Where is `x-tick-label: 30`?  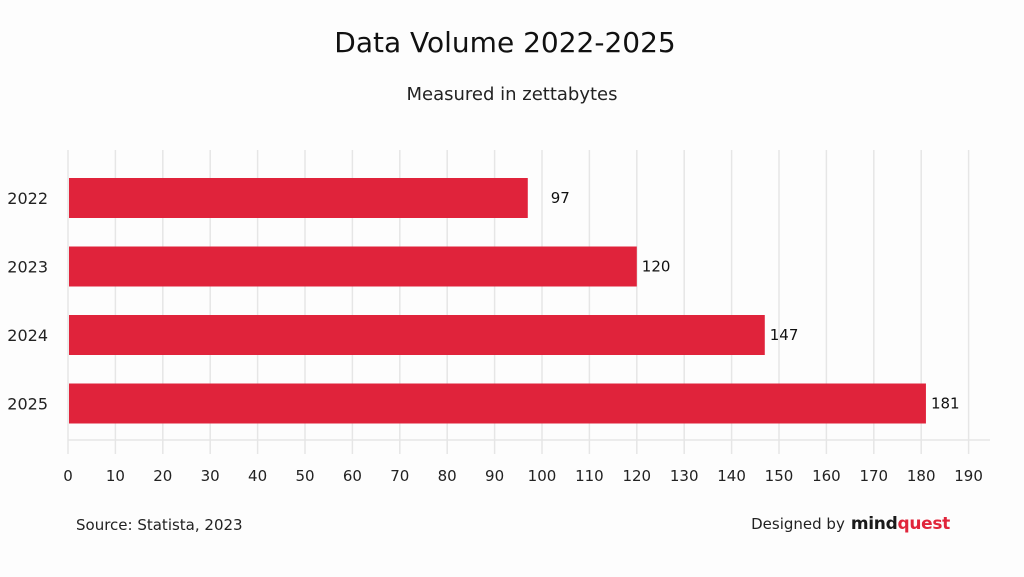 x-tick-label: 30 is located at coordinates (210, 476).